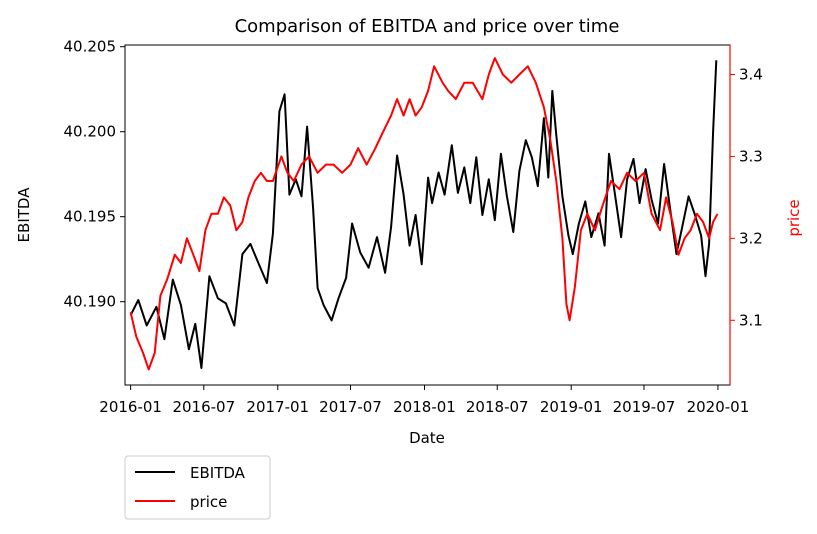  What do you see at coordinates (427, 26) in the screenshot?
I see `chart-title: Comparison of EBITDA and price over time` at bounding box center [427, 26].